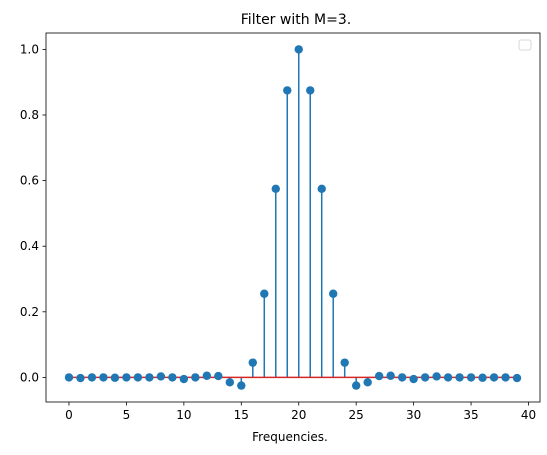 This screenshot has height=455, width=547. What do you see at coordinates (298, 415) in the screenshot?
I see `x-tick-label: 20` at bounding box center [298, 415].